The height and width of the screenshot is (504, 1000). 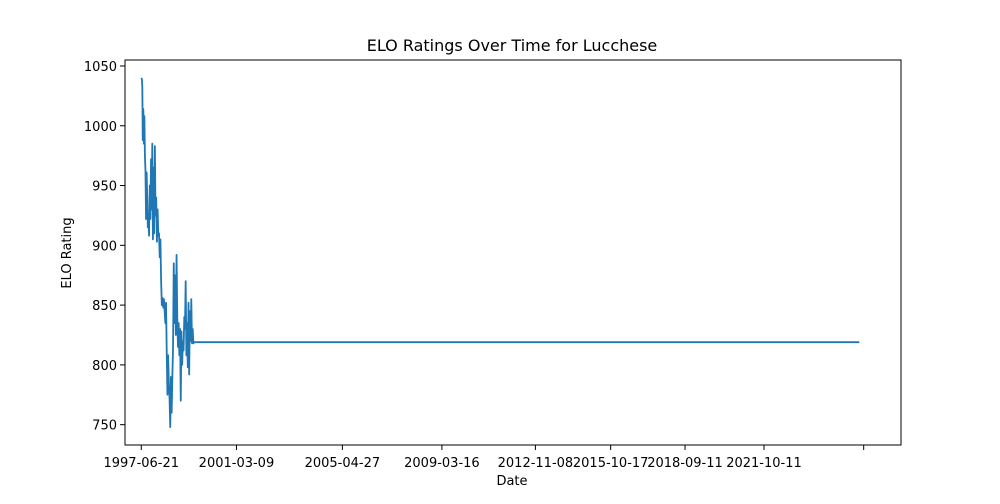 I want to click on y-tick-label: 850, so click(x=104, y=306).